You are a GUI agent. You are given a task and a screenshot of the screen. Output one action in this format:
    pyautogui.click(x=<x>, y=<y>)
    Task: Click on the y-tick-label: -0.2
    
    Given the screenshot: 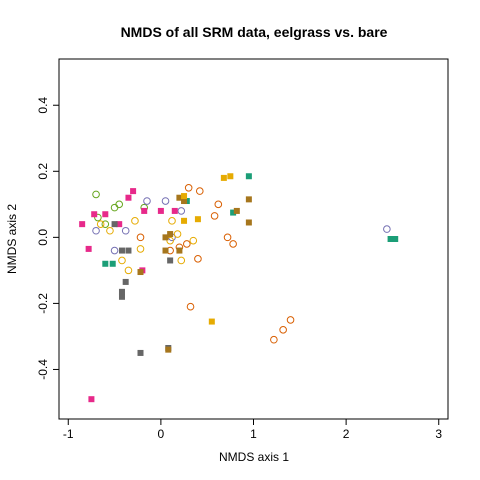 What is the action you would take?
    pyautogui.click(x=43, y=303)
    